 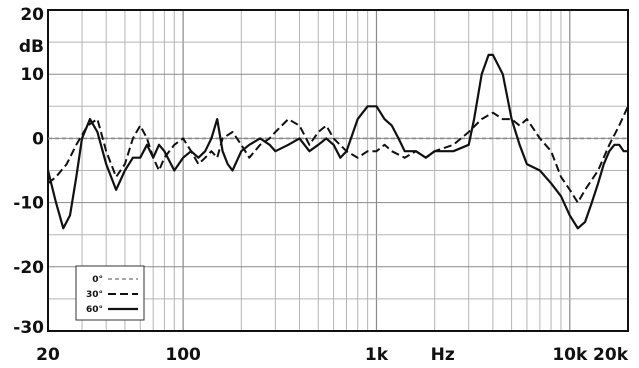 What do you see at coordinates (97, 280) in the screenshot?
I see `legend-label-0deg: 0°` at bounding box center [97, 280].